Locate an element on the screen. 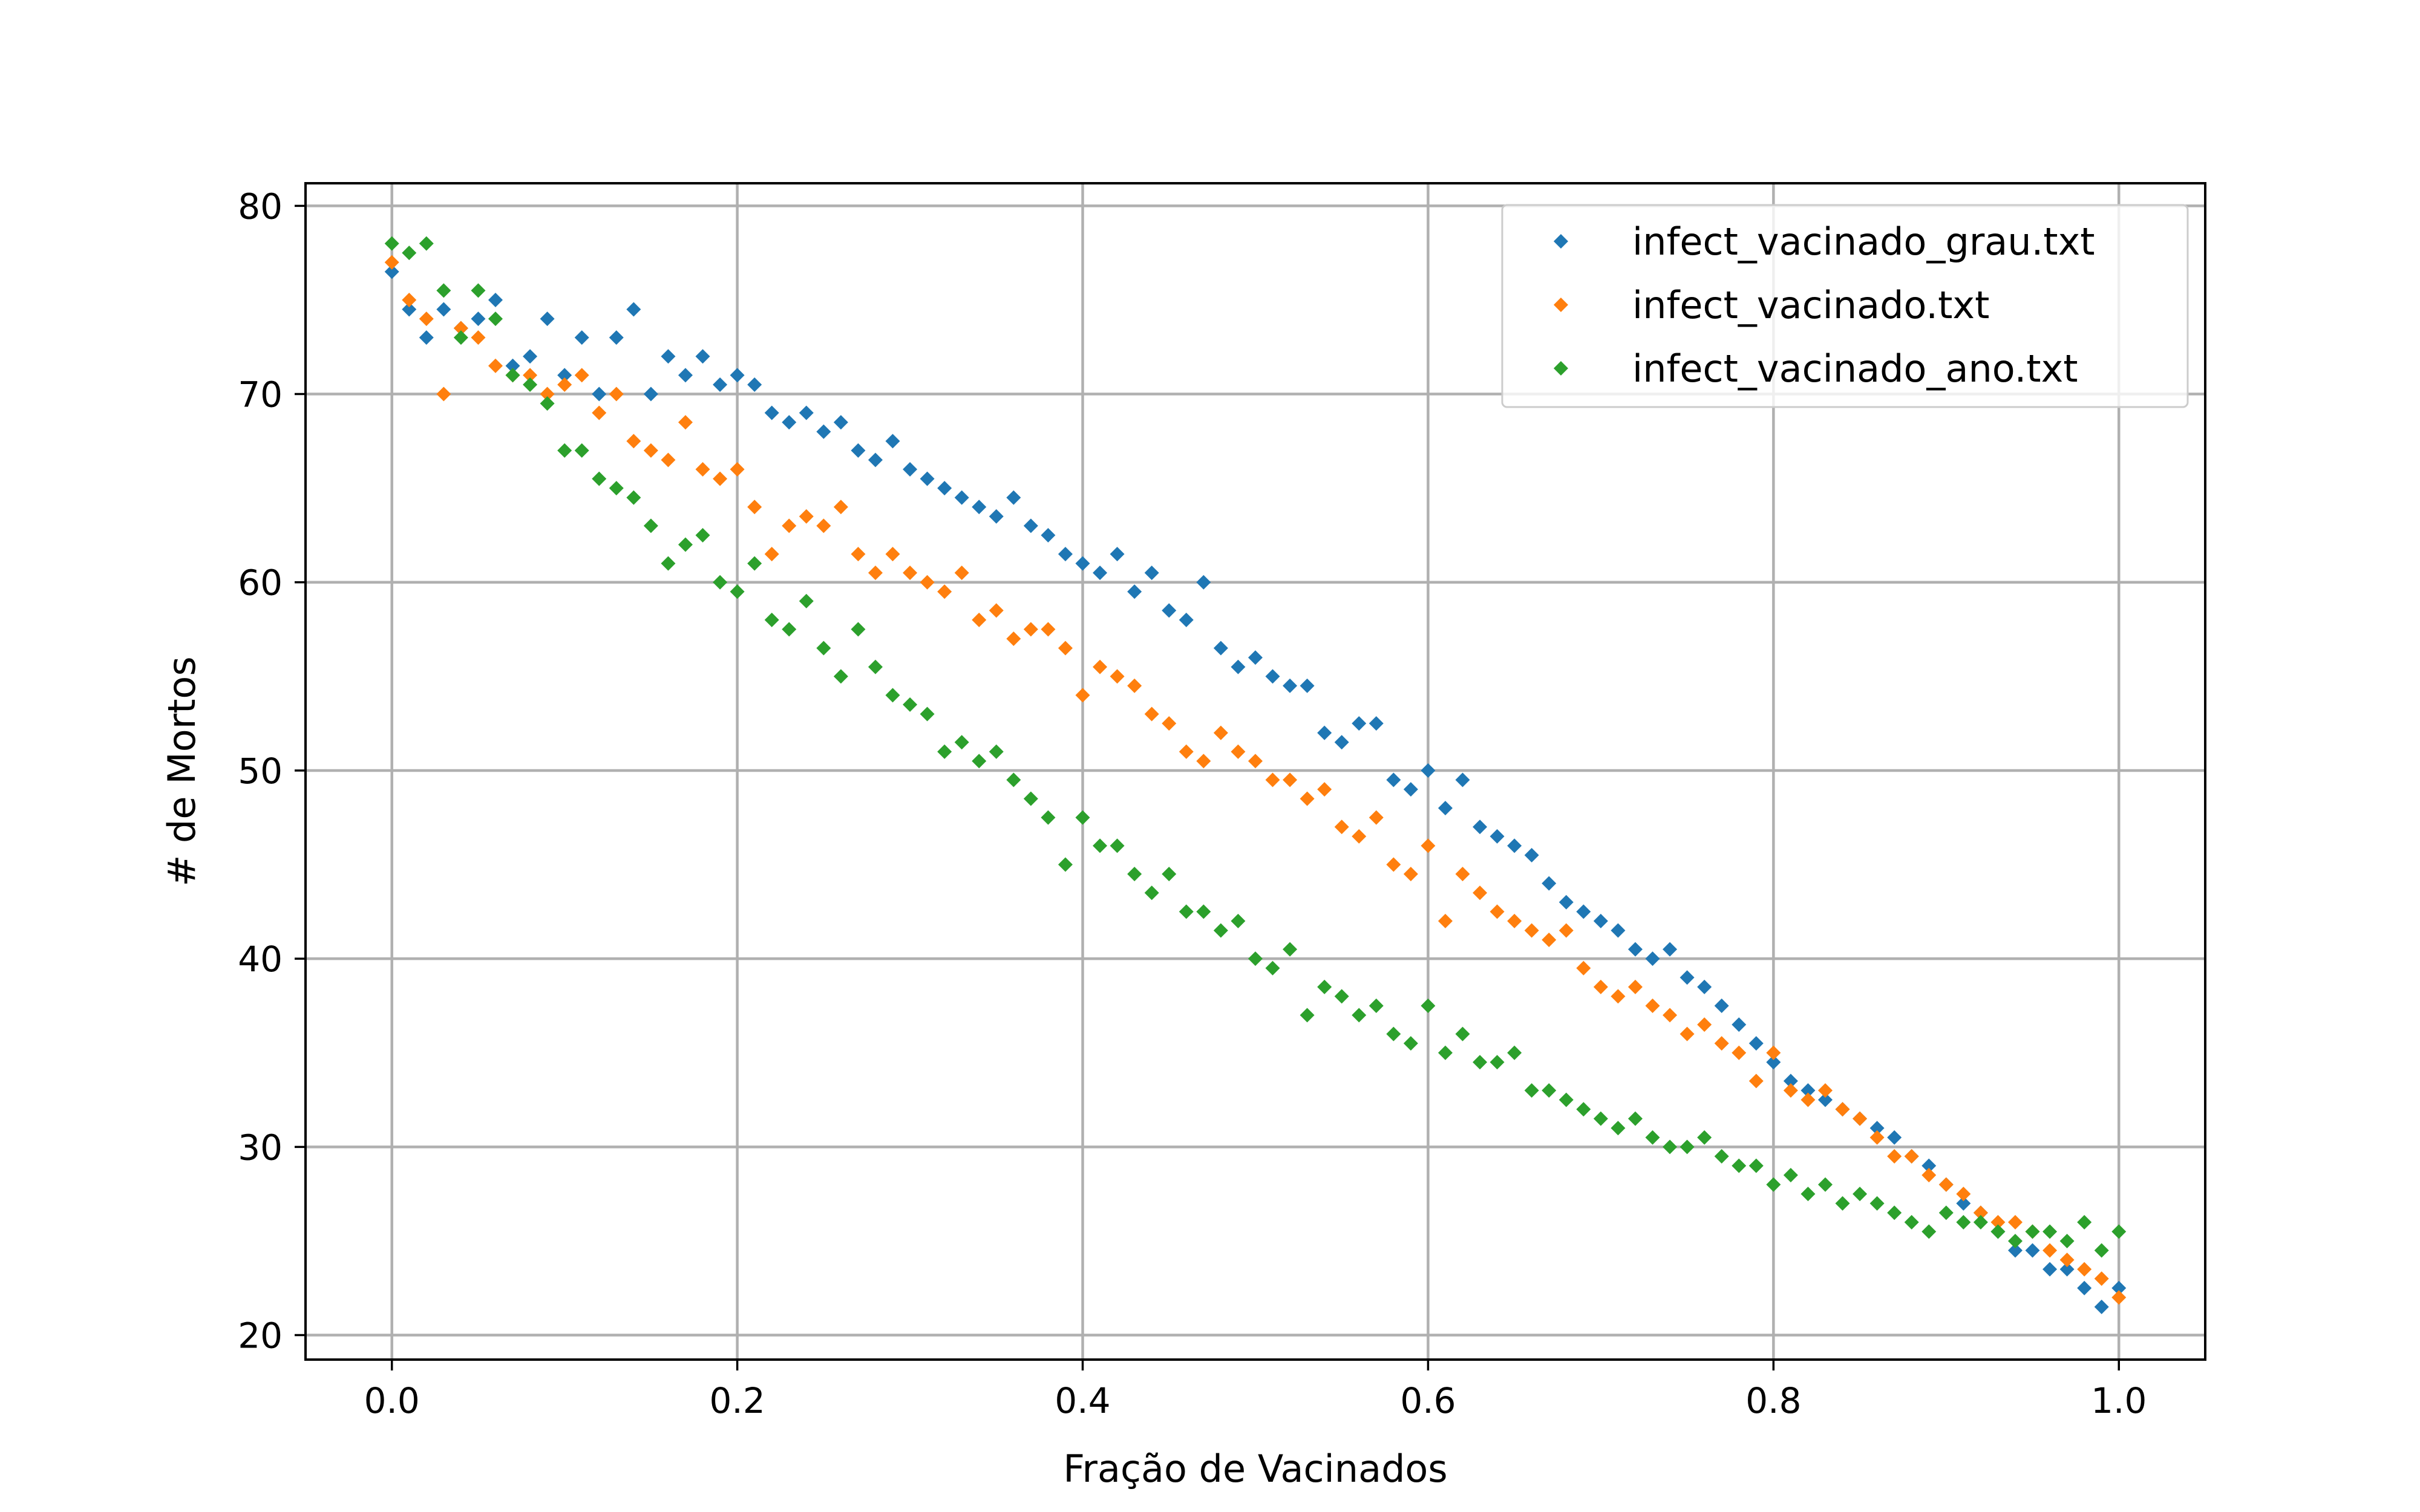  x-axis-label: Fração de Vacinados is located at coordinates (1255, 1469).